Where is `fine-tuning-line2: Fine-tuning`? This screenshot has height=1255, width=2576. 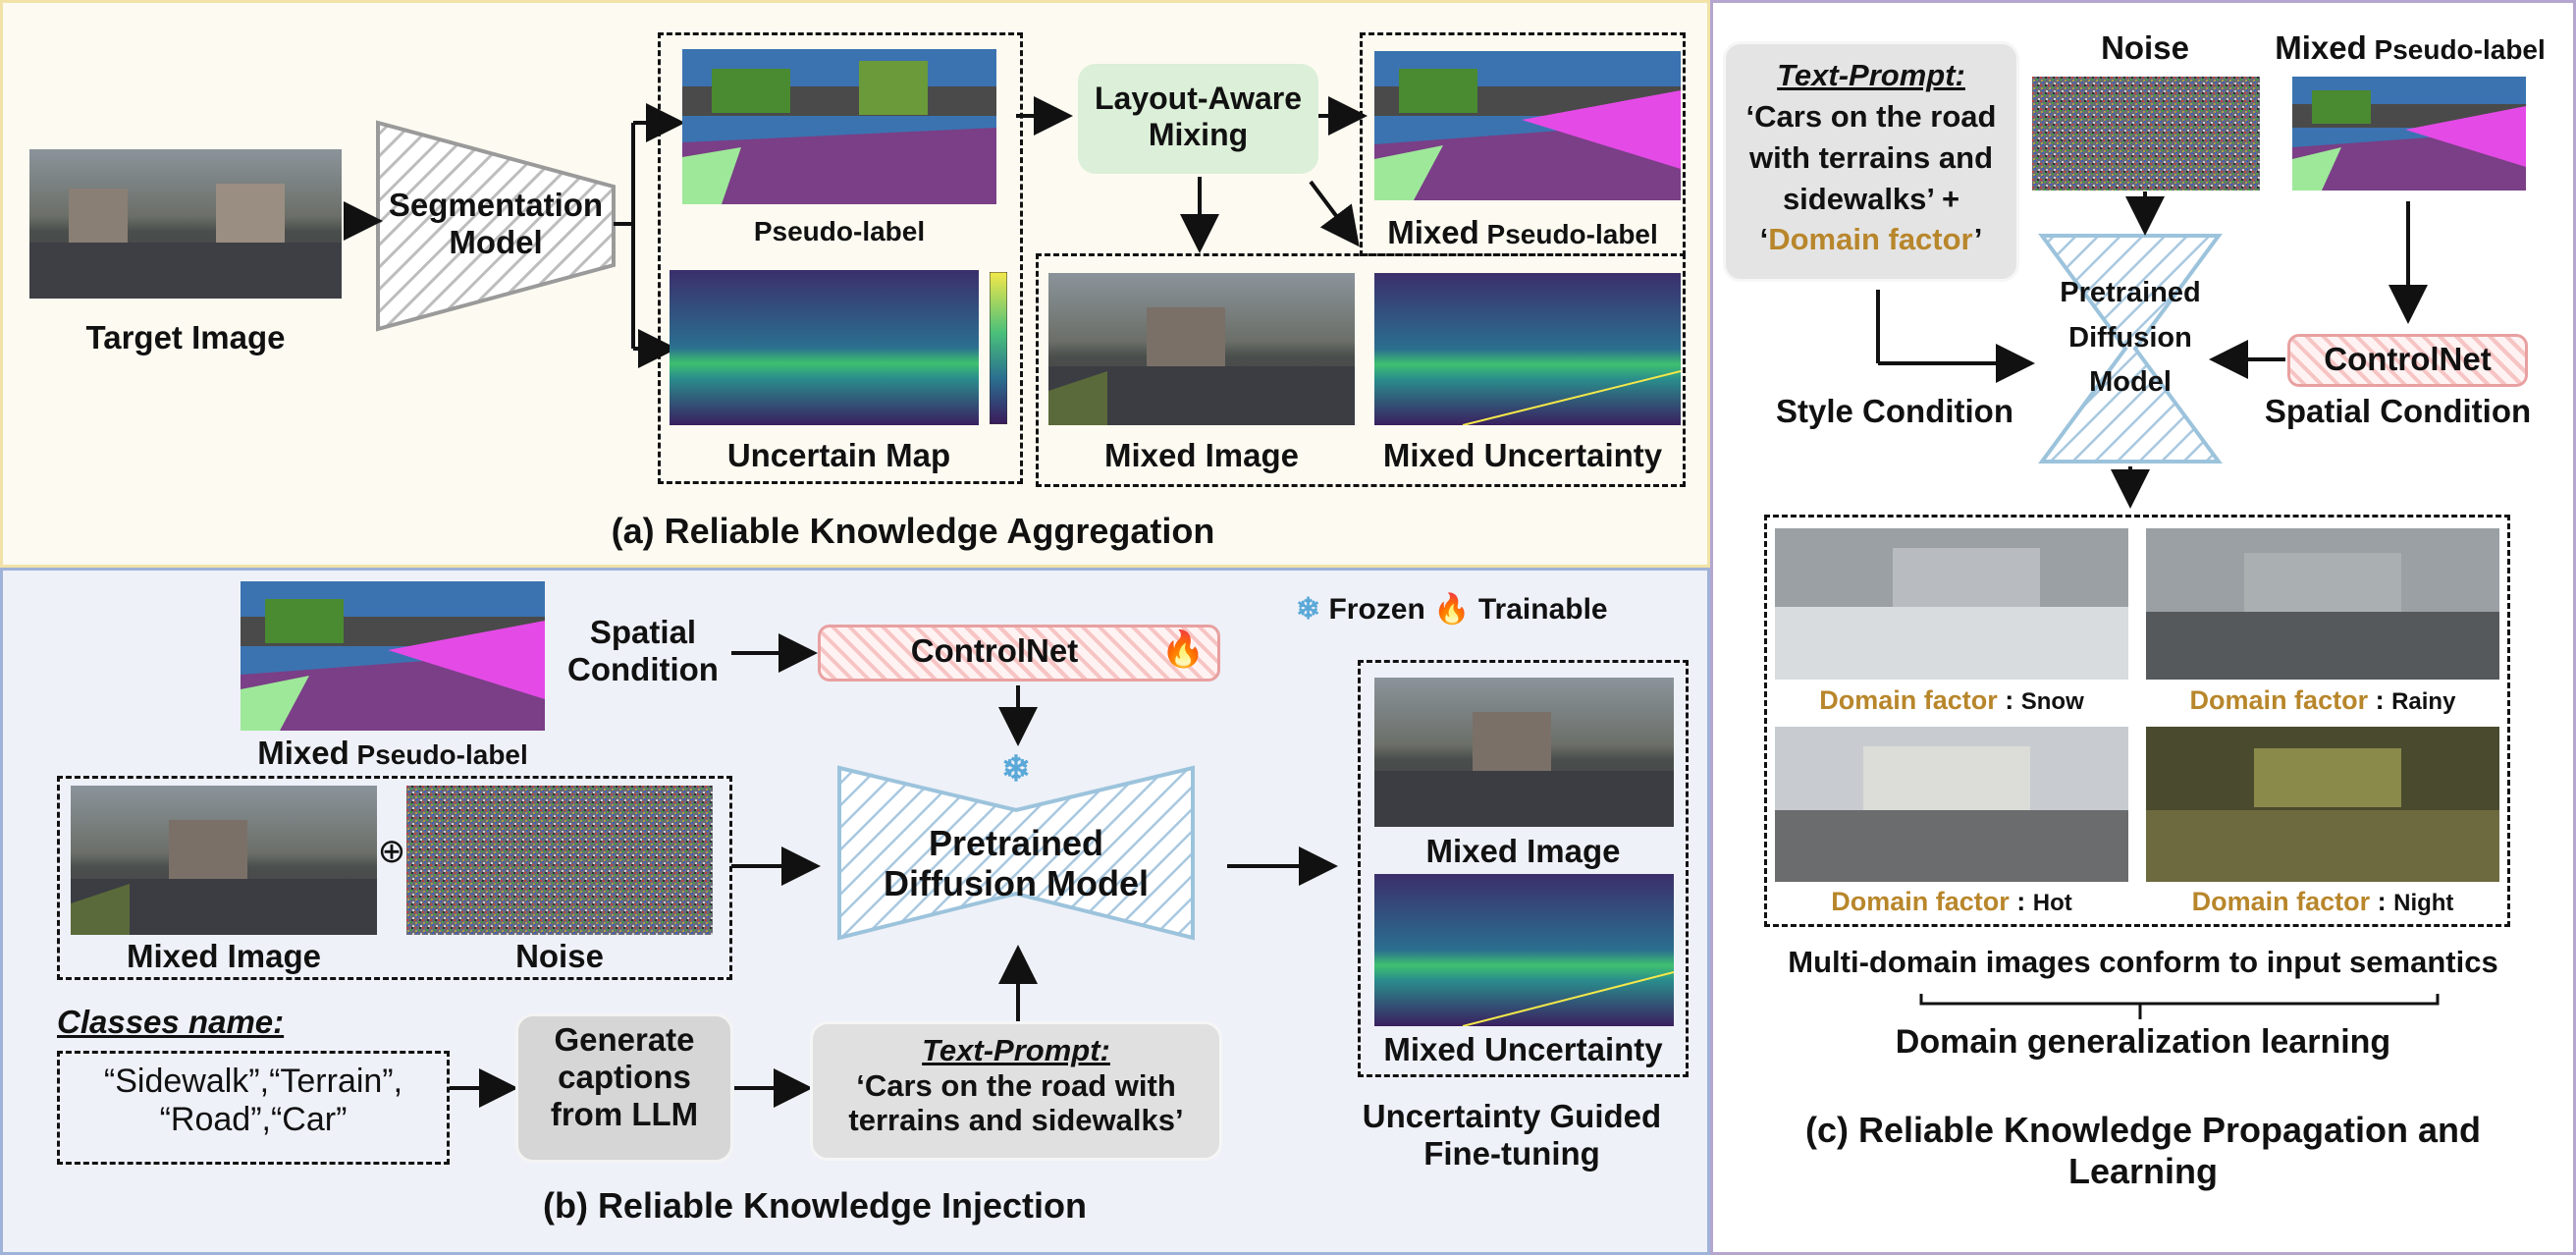
fine-tuning-line2: Fine-tuning is located at coordinates (1511, 1153).